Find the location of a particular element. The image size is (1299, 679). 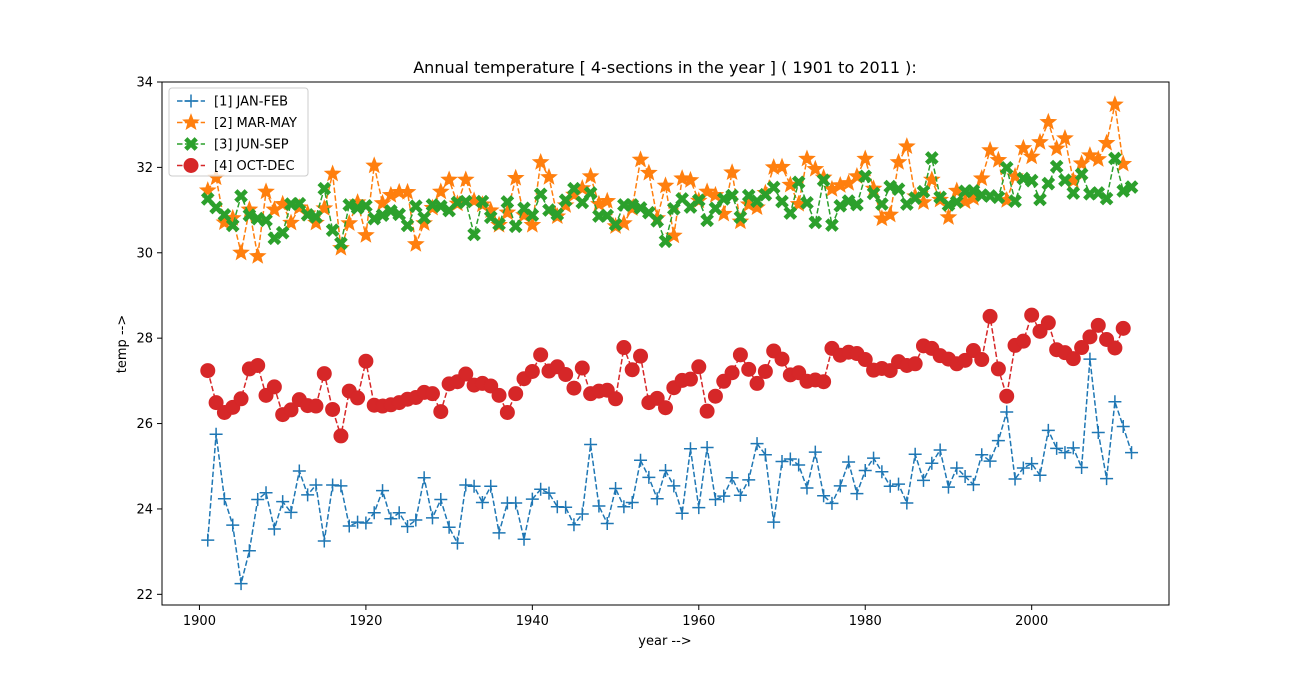

y-tick-label: 34 is located at coordinates (144, 83).